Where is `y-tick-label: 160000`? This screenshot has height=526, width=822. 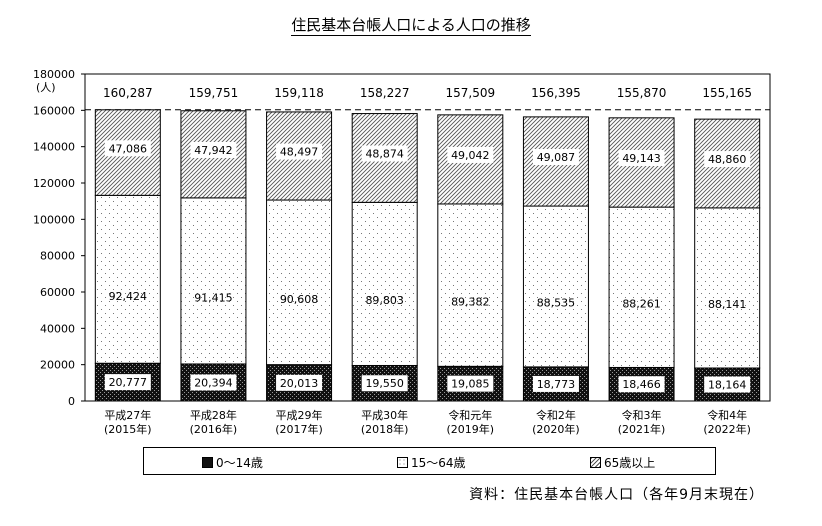 y-tick-label: 160000 is located at coordinates (54, 110).